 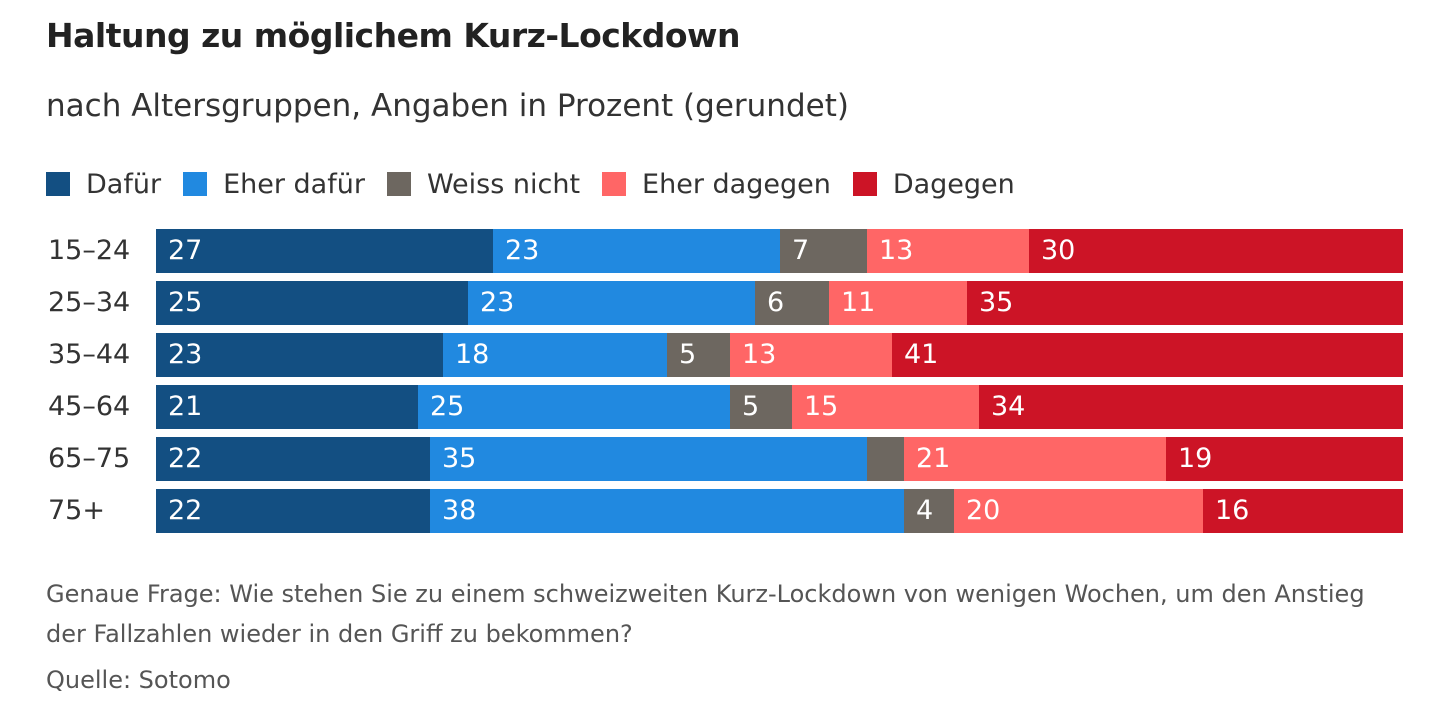 I want to click on category-label: 45–64, so click(x=89, y=406).